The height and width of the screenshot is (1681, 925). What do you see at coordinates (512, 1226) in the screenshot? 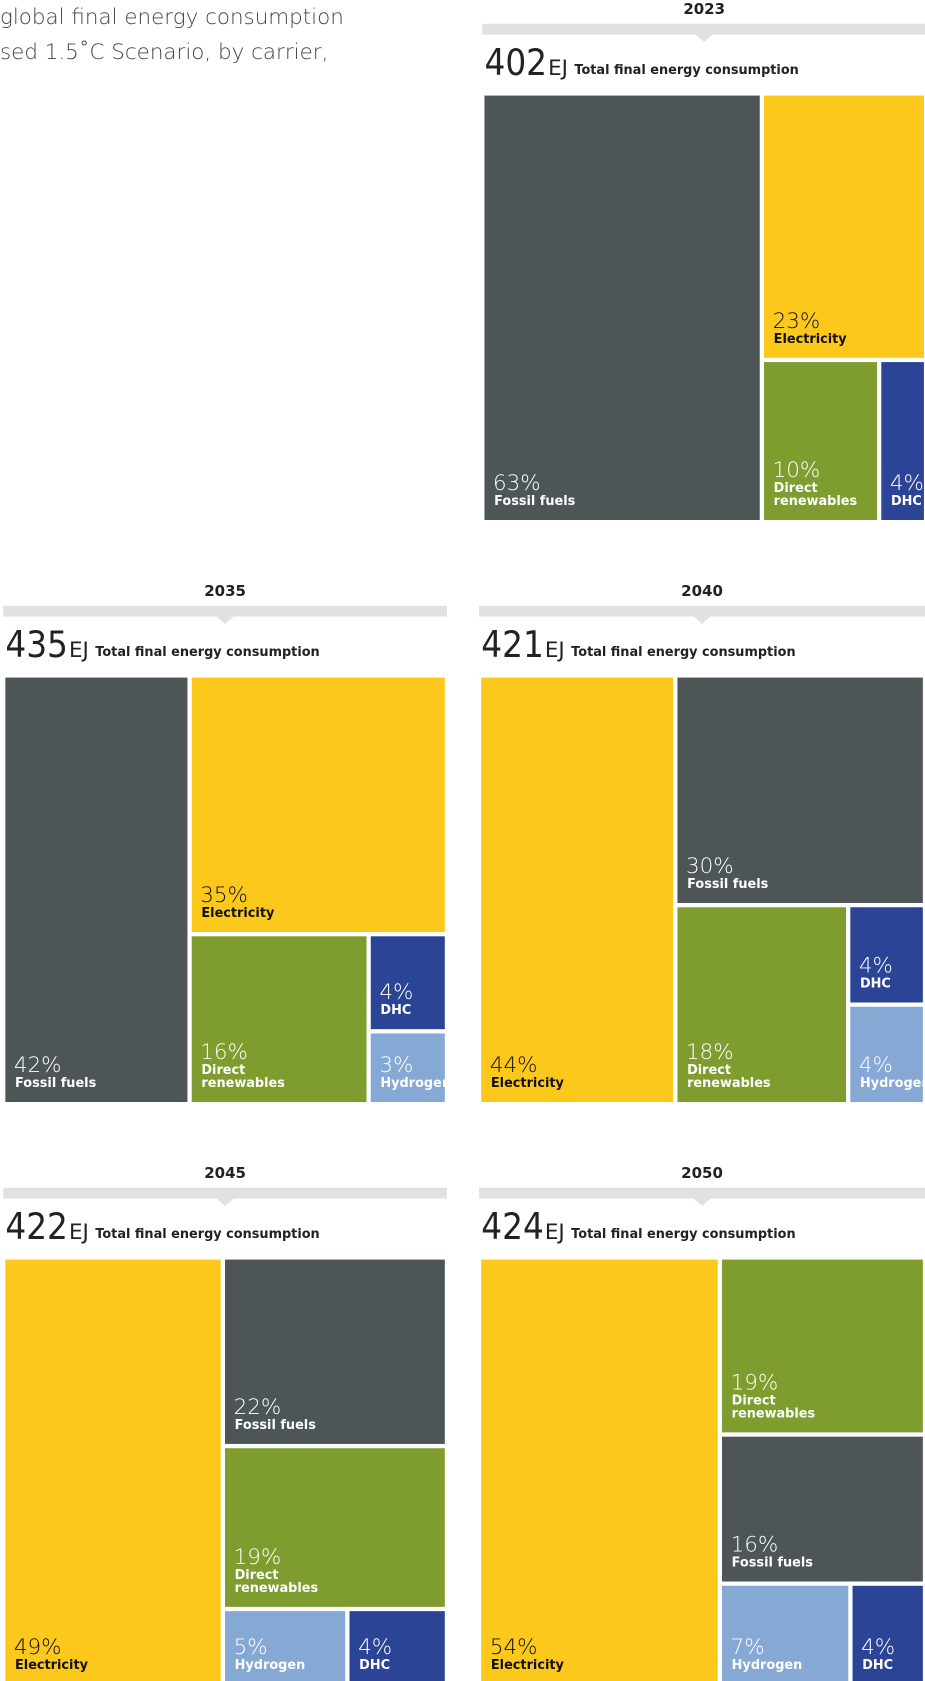
I see `total-value: 424` at bounding box center [512, 1226].